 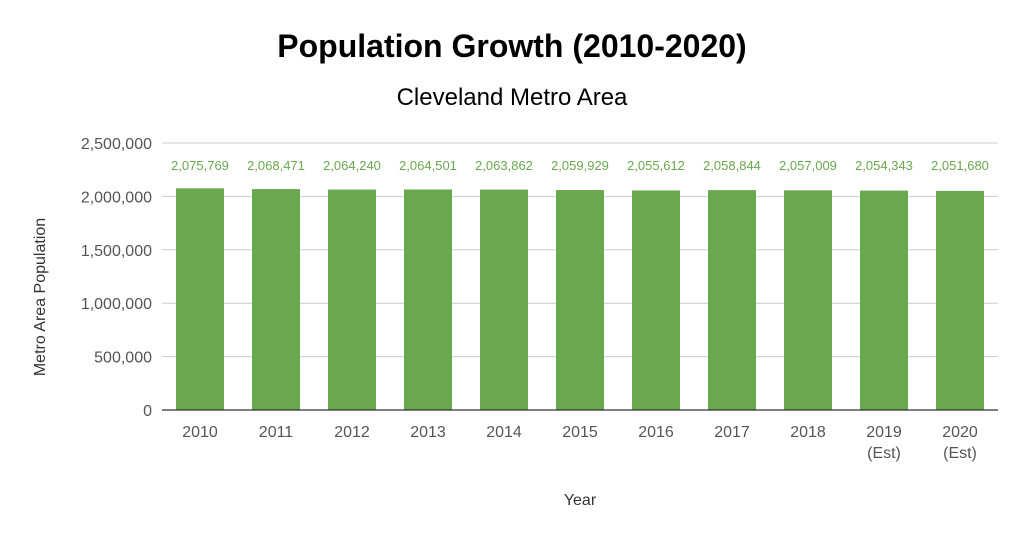 I want to click on y-axis-title: Metro Area Population, so click(x=40, y=297).